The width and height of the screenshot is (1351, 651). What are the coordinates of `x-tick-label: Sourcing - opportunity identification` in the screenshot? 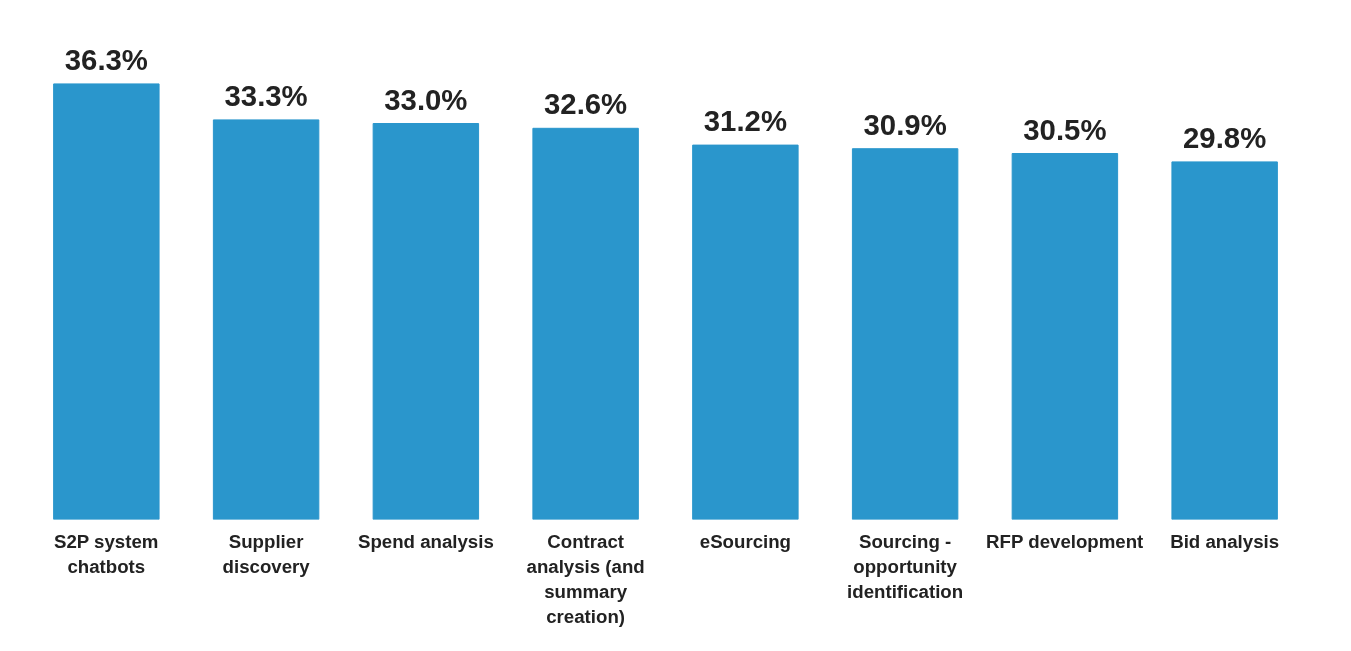 It's located at (905, 566).